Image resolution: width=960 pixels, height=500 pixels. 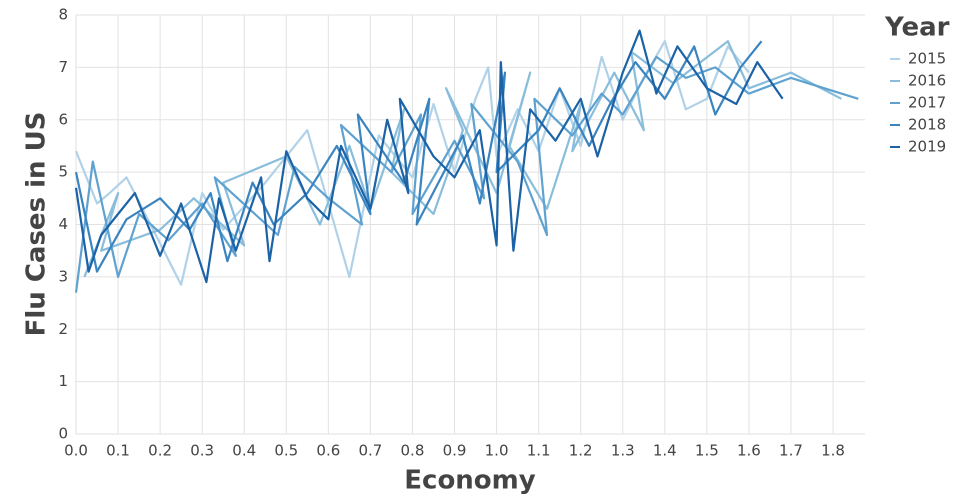 What do you see at coordinates (833, 451) in the screenshot?
I see `x-tick-label: 1.8` at bounding box center [833, 451].